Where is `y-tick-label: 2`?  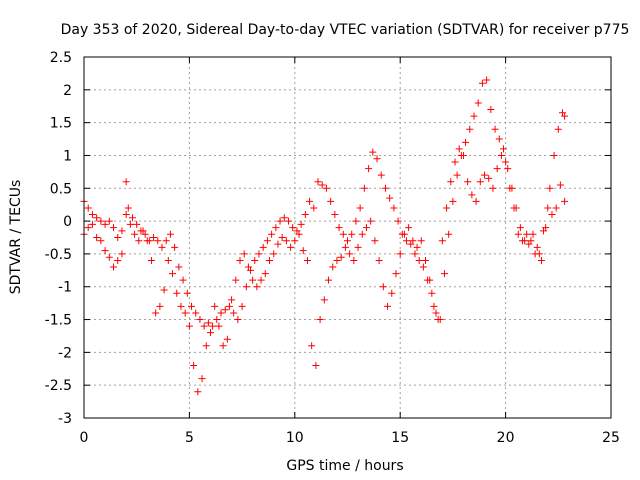 y-tick-label: 2 is located at coordinates (67, 91).